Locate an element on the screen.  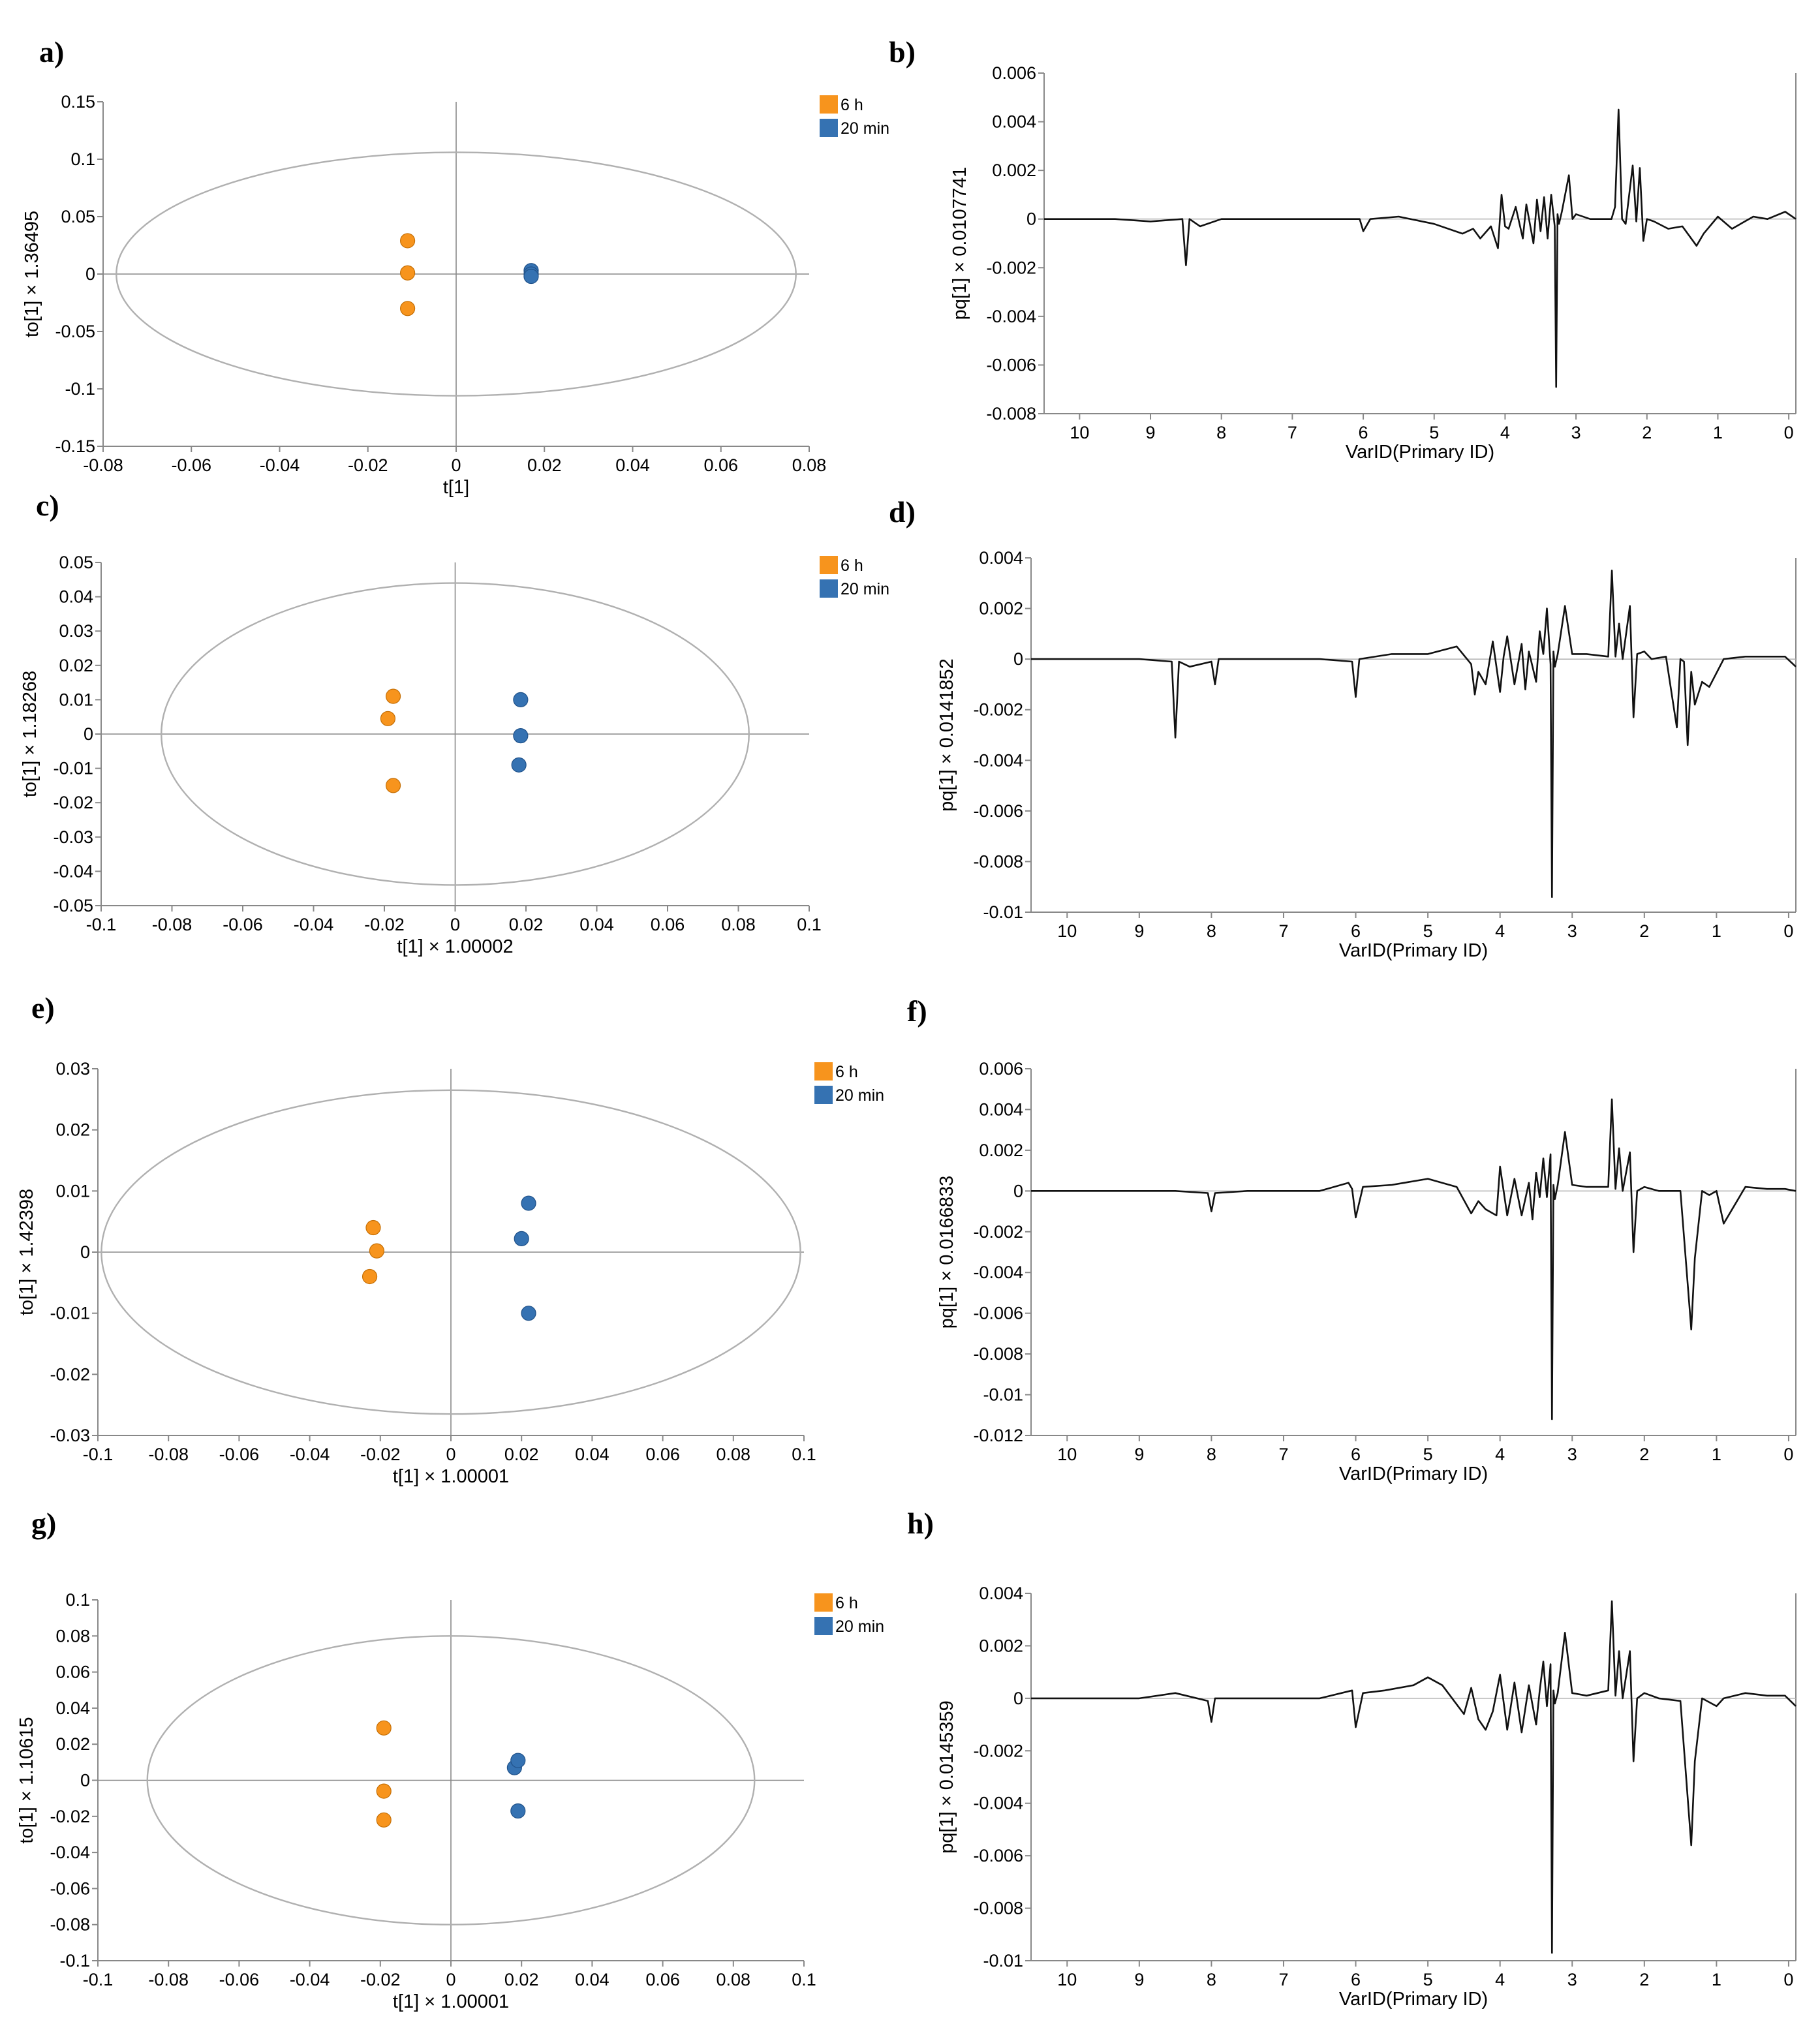
y-tick-label: -0.06 is located at coordinates (70, 1888).